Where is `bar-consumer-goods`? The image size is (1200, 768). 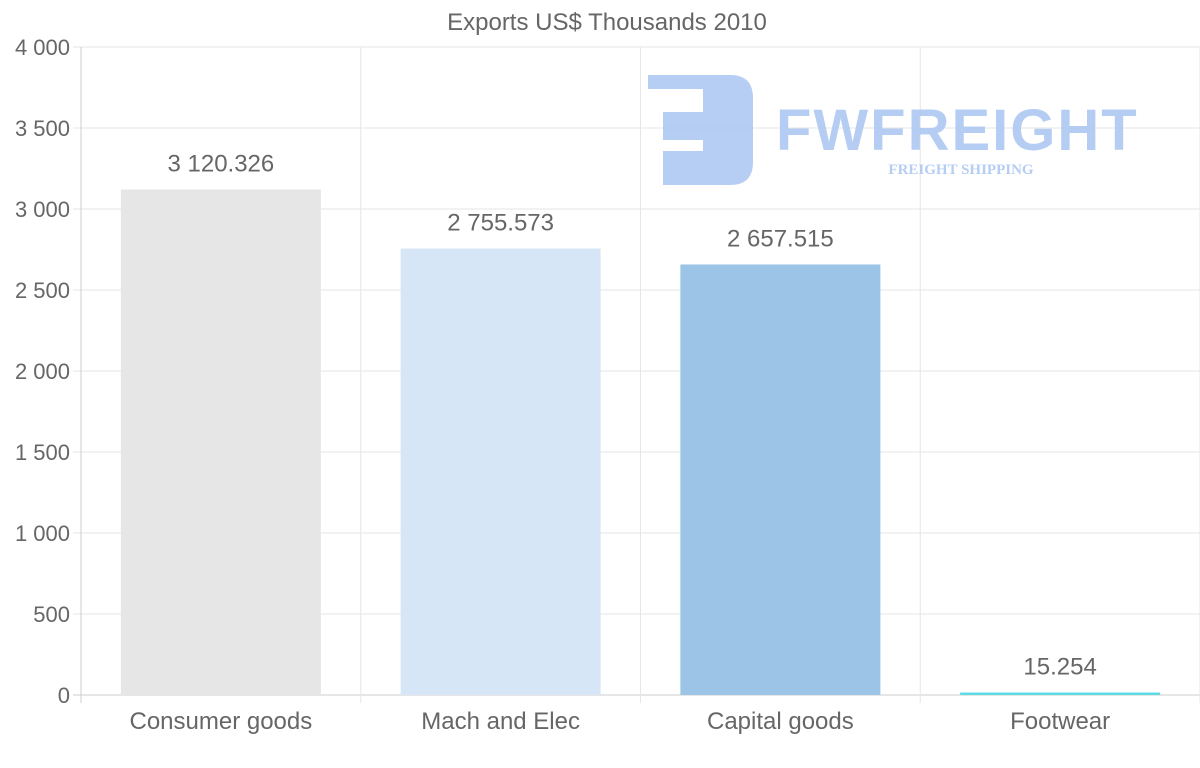
bar-consumer-goods is located at coordinates (220, 442).